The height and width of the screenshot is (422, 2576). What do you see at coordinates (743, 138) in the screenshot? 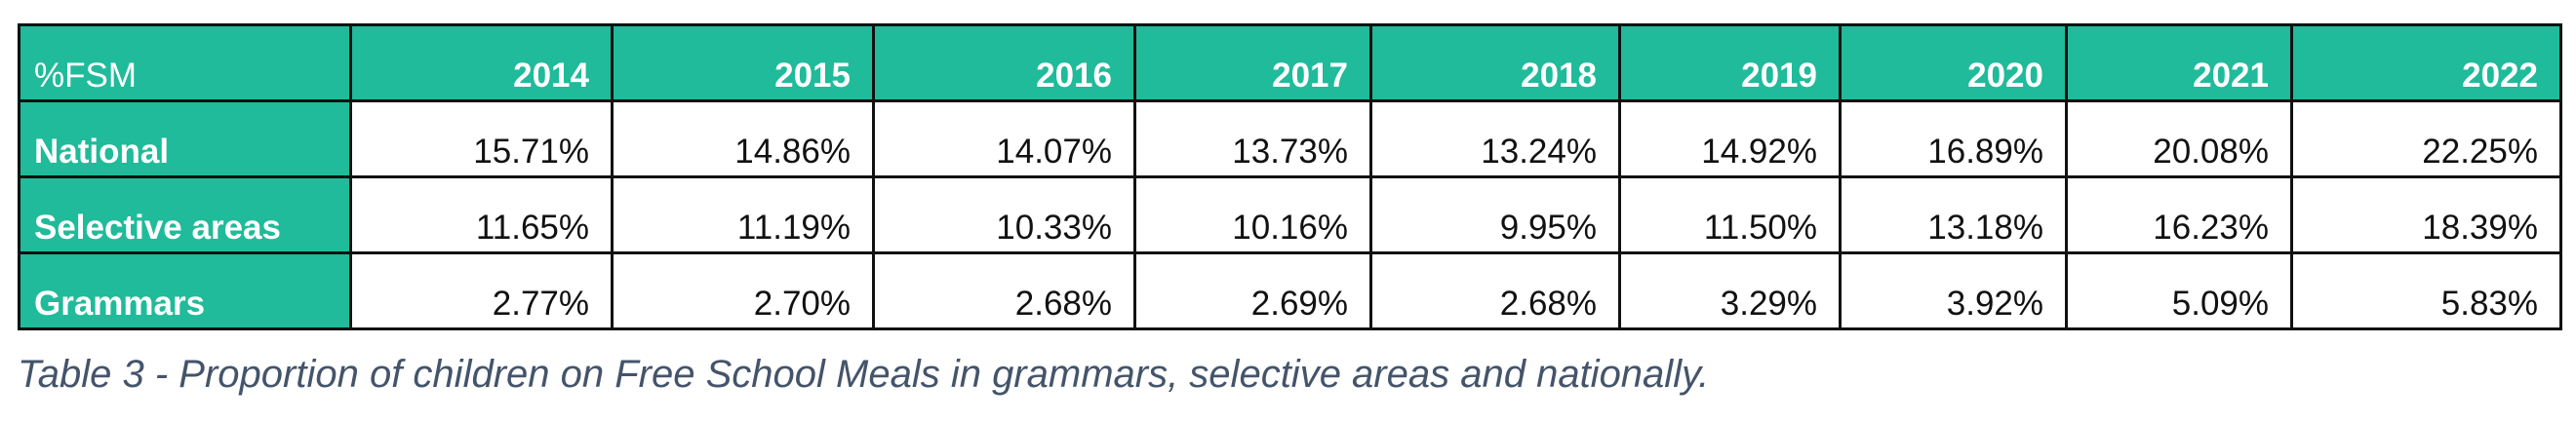
I see `table-cell: 14.86%` at bounding box center [743, 138].